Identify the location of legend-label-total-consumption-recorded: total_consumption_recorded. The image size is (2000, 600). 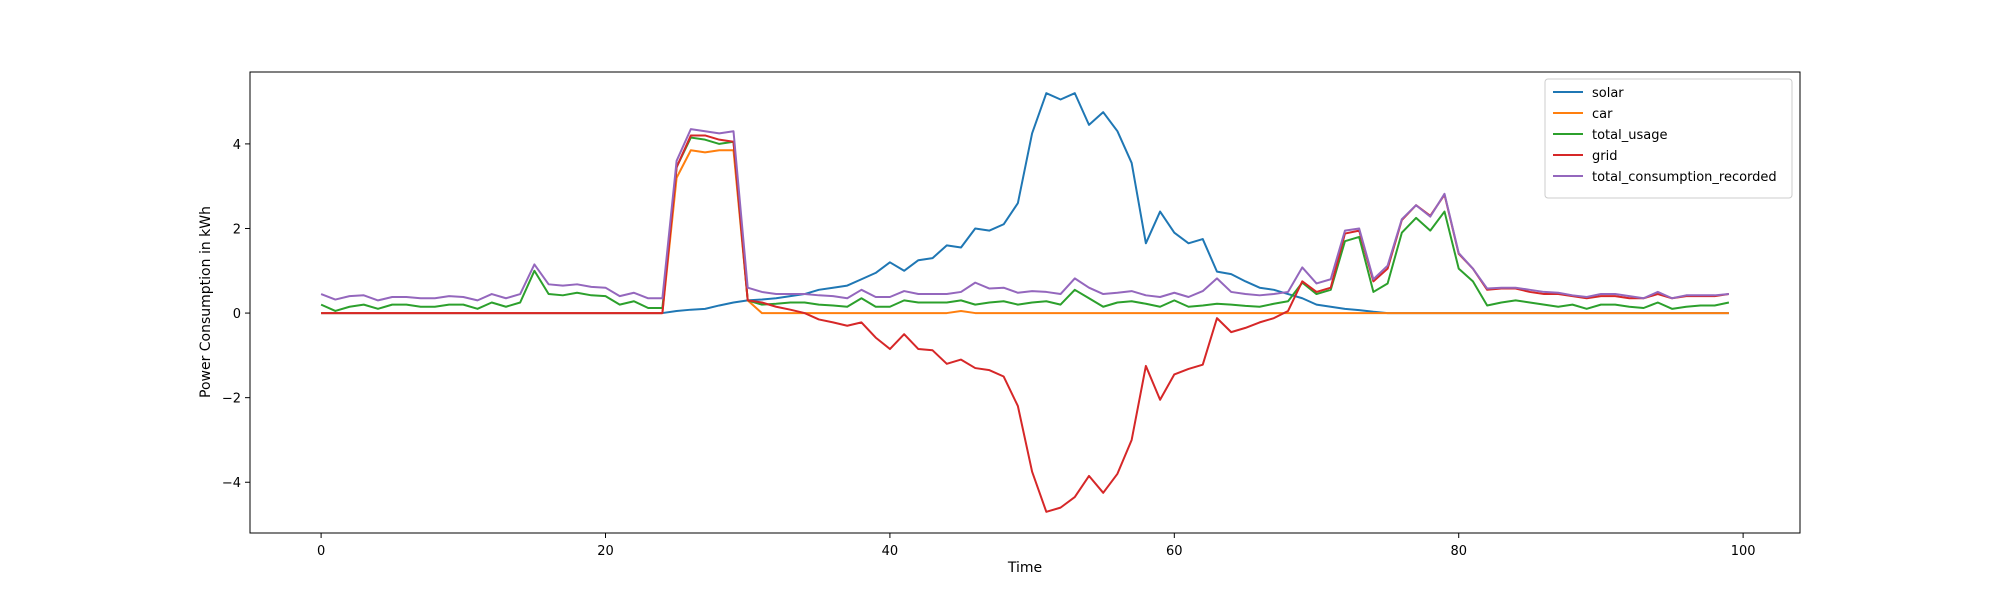
(1684, 177).